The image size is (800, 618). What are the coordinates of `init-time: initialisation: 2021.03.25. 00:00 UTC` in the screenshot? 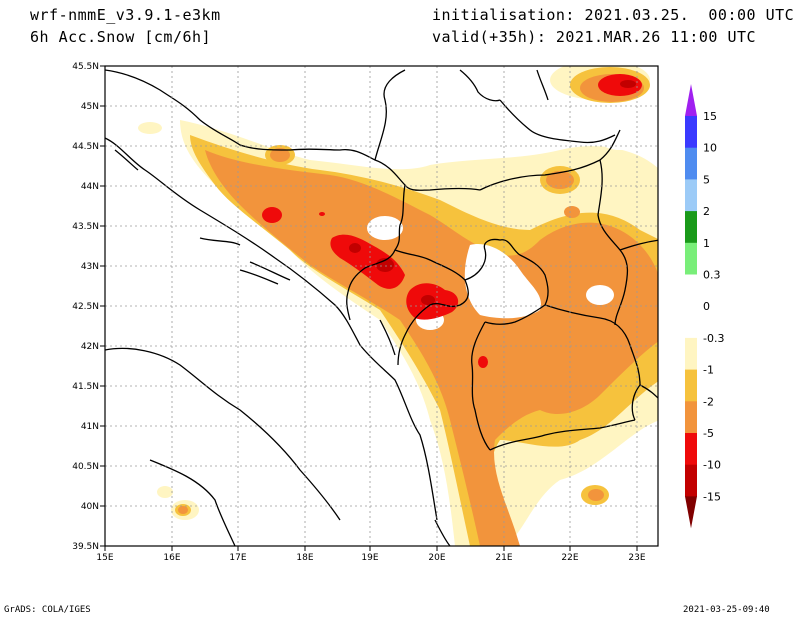 It's located at (613, 15).